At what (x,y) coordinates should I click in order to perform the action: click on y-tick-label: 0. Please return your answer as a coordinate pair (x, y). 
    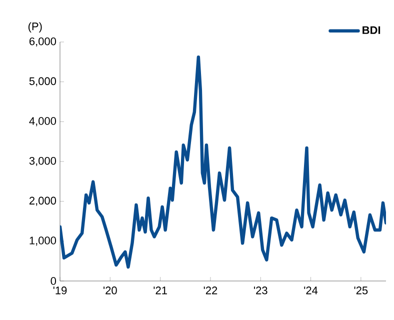
    Looking at the image, I should click on (53, 281).